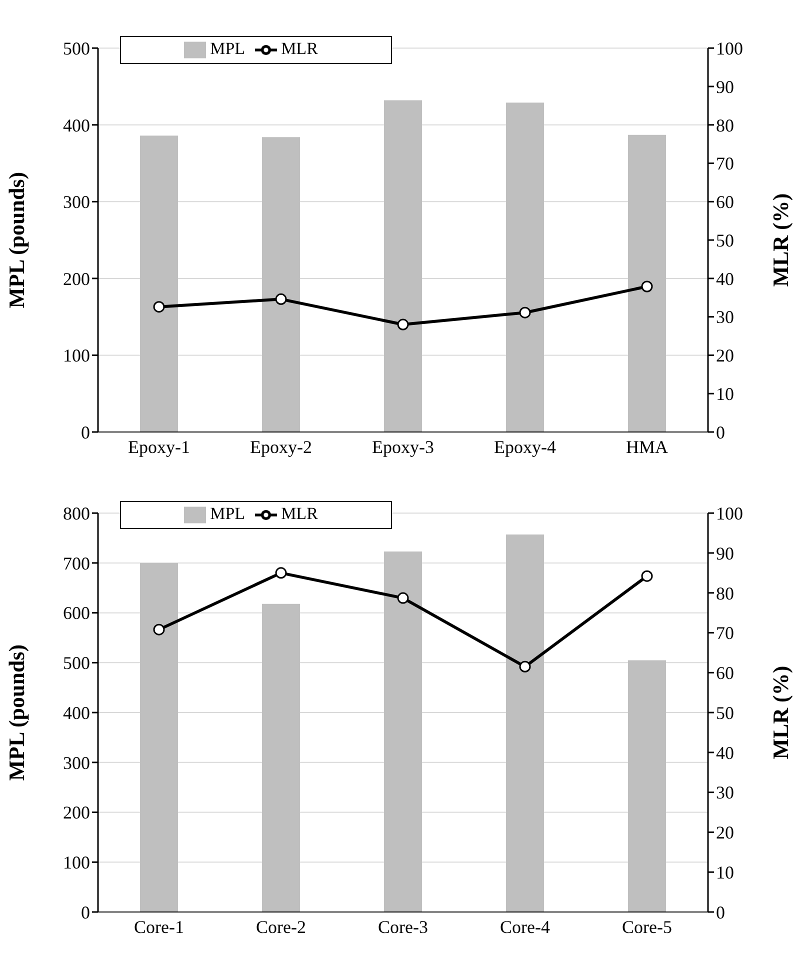 Image resolution: width=806 pixels, height=962 pixels. What do you see at coordinates (647, 926) in the screenshot?
I see `x-tick-label: Core-5` at bounding box center [647, 926].